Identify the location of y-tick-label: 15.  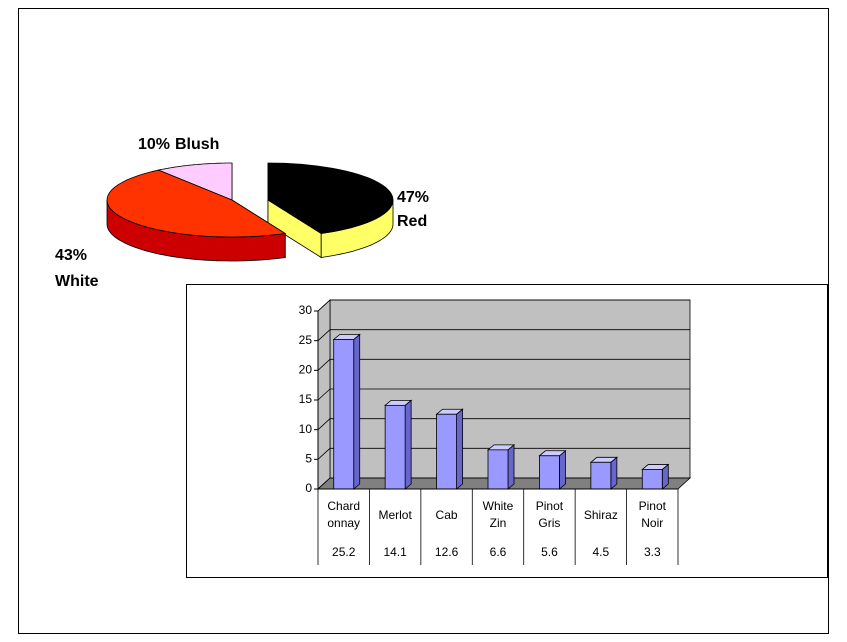
(306, 399).